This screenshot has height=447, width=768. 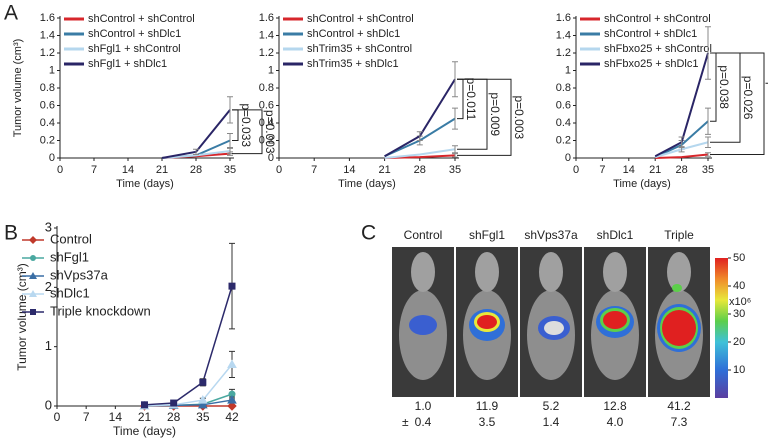 I want to click on mean-value: 12.8, so click(x=615, y=406).